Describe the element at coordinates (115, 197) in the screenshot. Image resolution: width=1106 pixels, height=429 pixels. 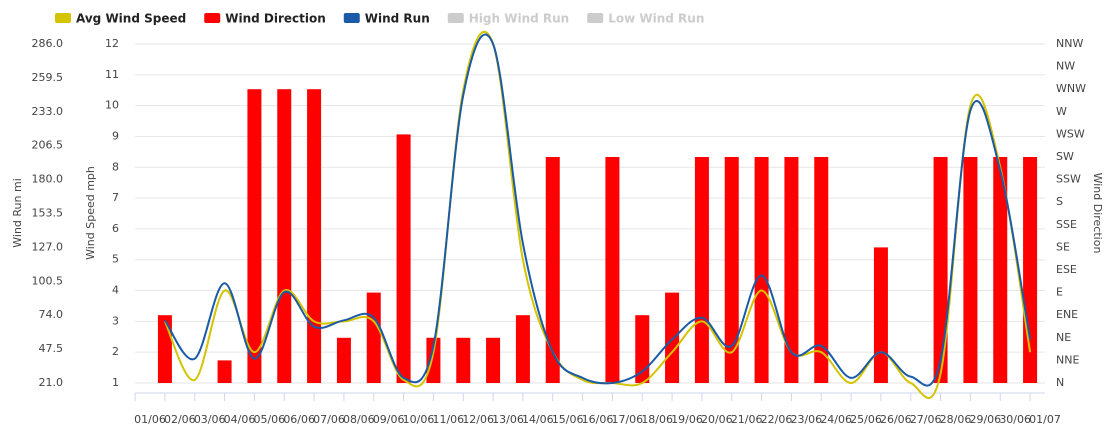
I see `y2-tick-label: 7` at that location.